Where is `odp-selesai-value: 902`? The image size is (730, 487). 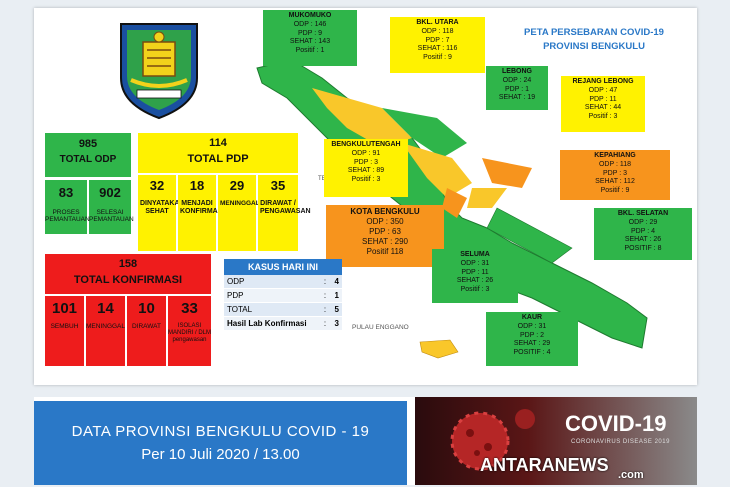 odp-selesai-value: 902 is located at coordinates (110, 192).